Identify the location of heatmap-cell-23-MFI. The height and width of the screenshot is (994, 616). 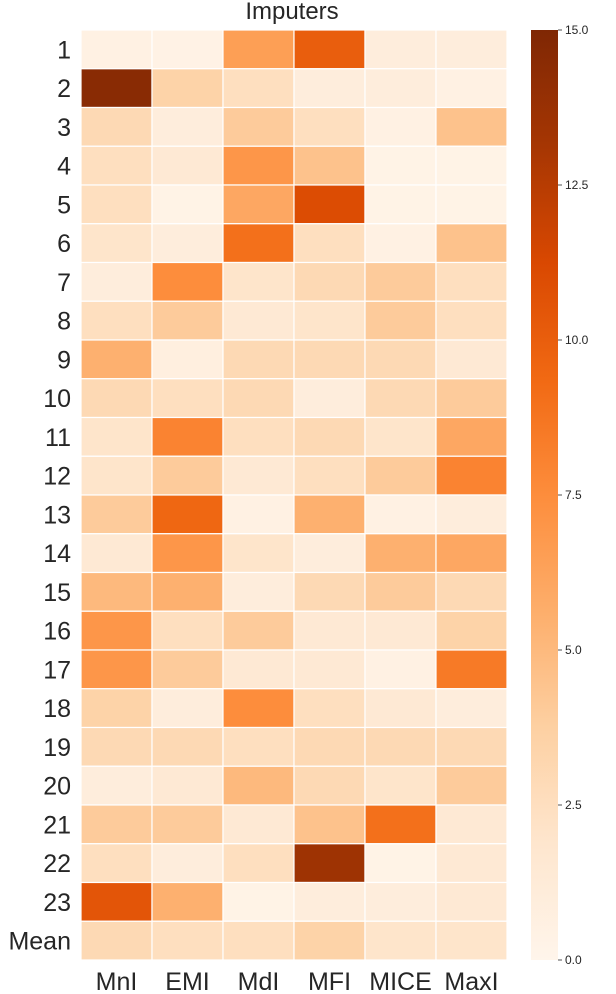
(329, 901).